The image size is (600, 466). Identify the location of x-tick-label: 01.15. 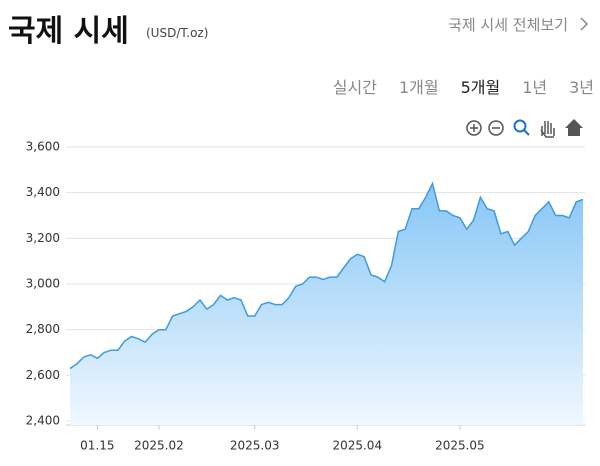
(97, 446).